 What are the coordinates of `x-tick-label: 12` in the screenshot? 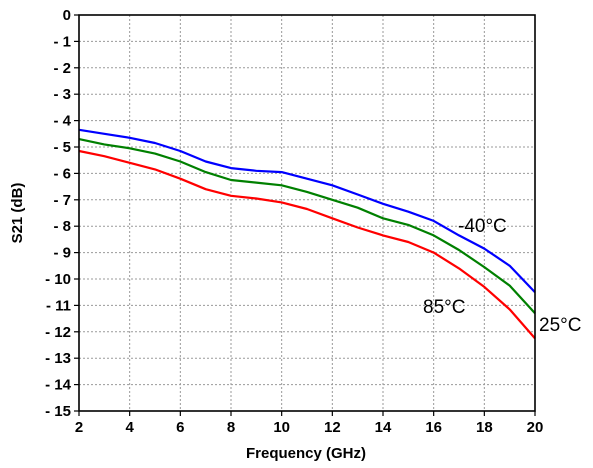 It's located at (332, 427).